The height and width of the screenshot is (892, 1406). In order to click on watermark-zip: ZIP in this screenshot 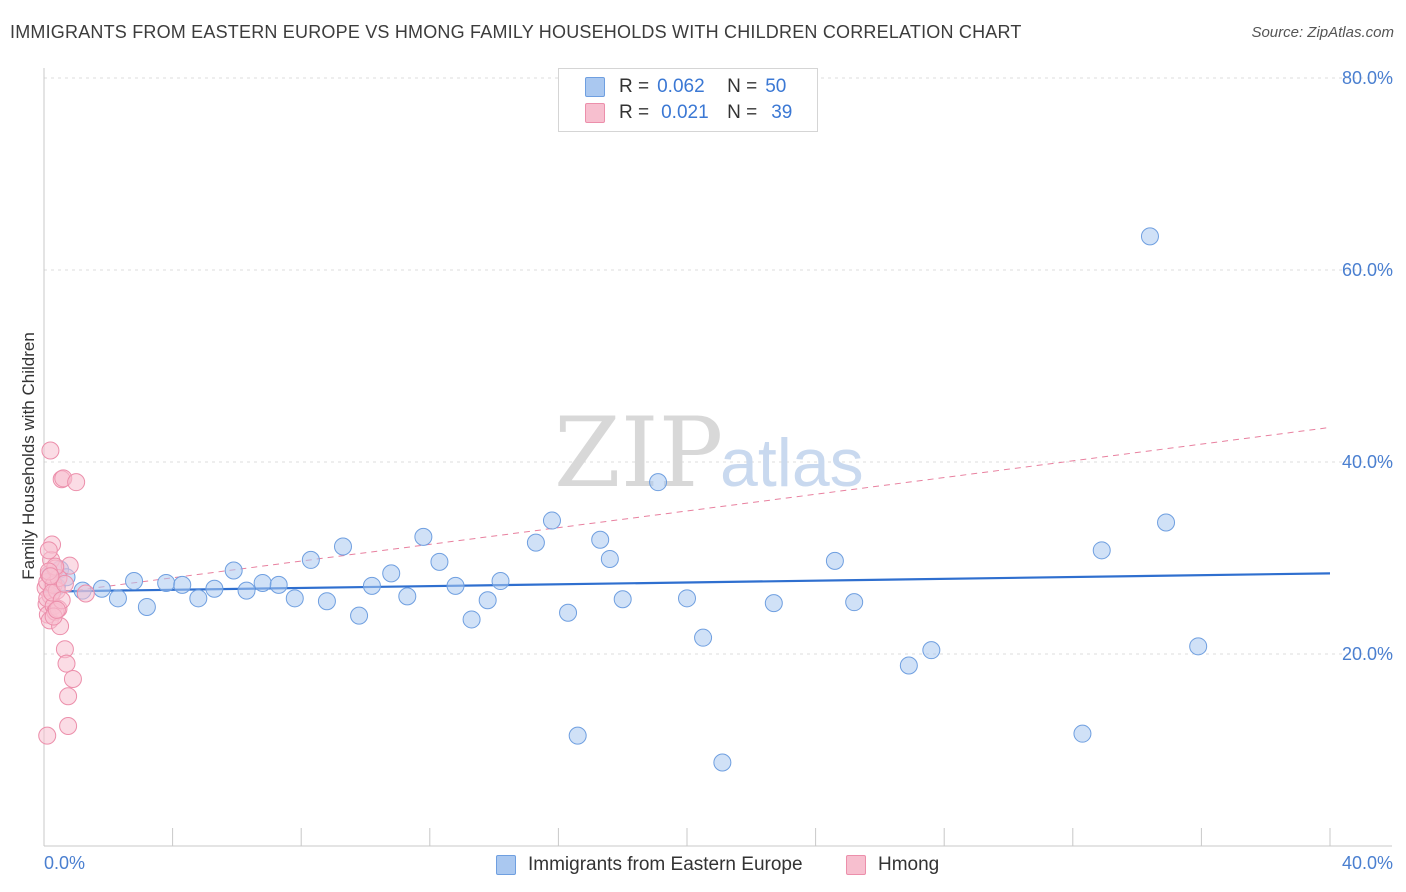, I will do `click(638, 453)`.